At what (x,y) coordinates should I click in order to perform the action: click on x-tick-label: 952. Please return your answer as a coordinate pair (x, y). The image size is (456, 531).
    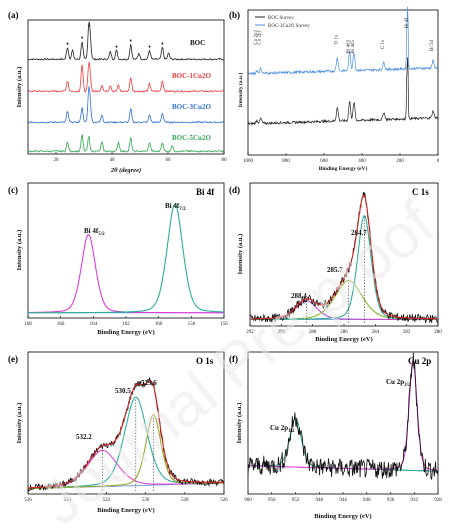
    Looking at the image, I should click on (296, 500).